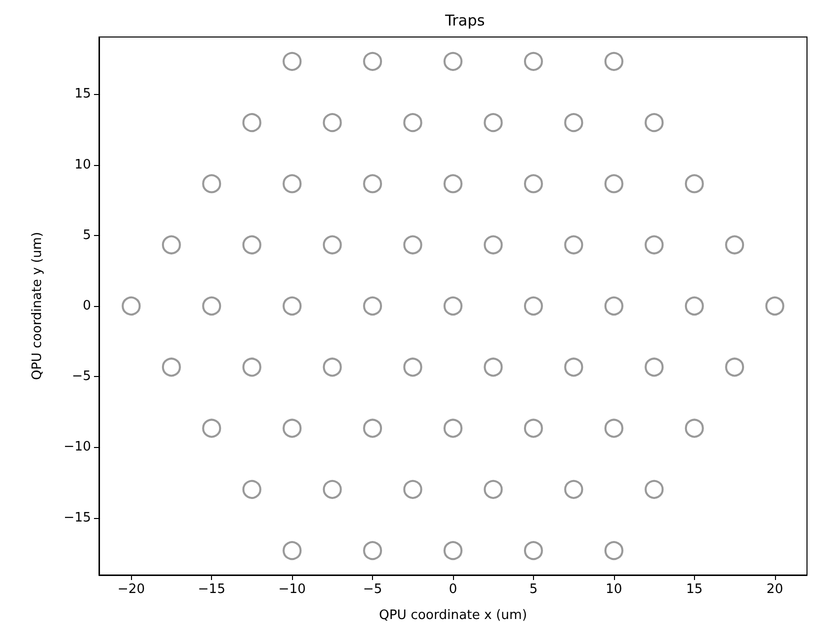  I want to click on x-tick-label: 20, so click(775, 589).